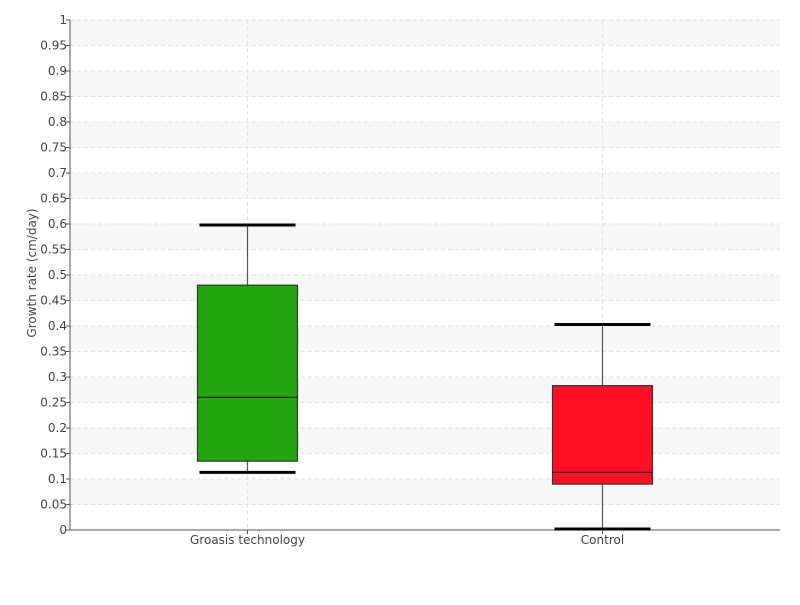 The width and height of the screenshot is (800, 605). I want to click on y-tick-label: 1, so click(63, 20).